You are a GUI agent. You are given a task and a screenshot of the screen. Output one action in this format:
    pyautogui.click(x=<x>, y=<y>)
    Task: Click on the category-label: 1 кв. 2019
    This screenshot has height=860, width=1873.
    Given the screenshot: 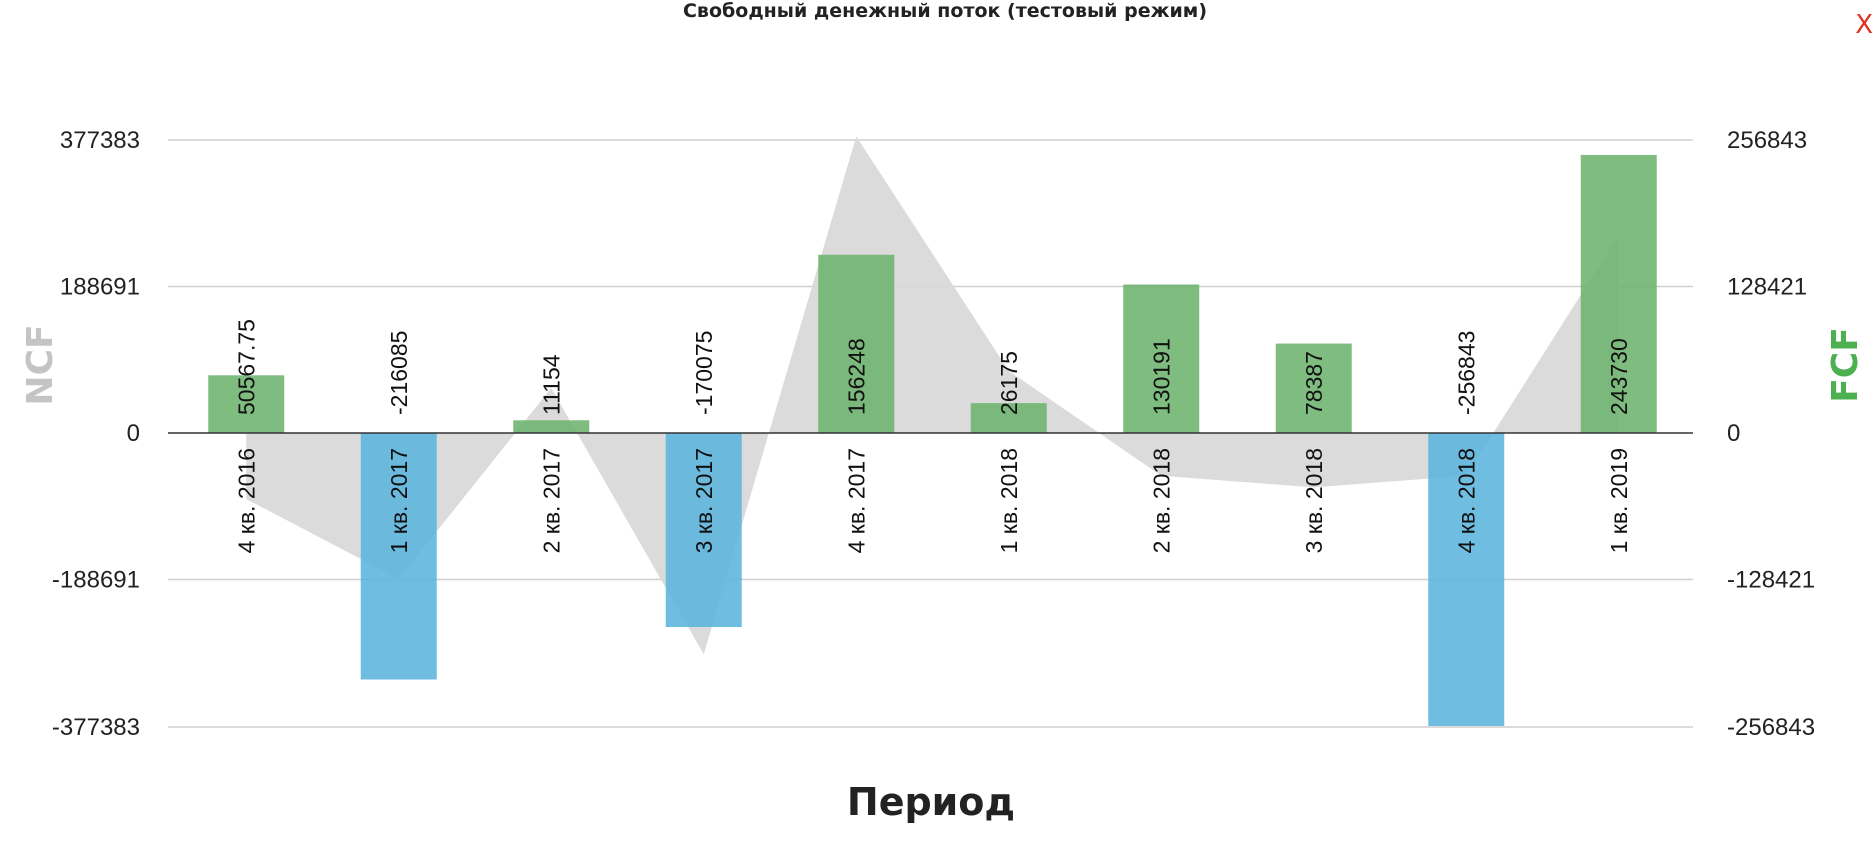 What is the action you would take?
    pyautogui.click(x=1619, y=500)
    